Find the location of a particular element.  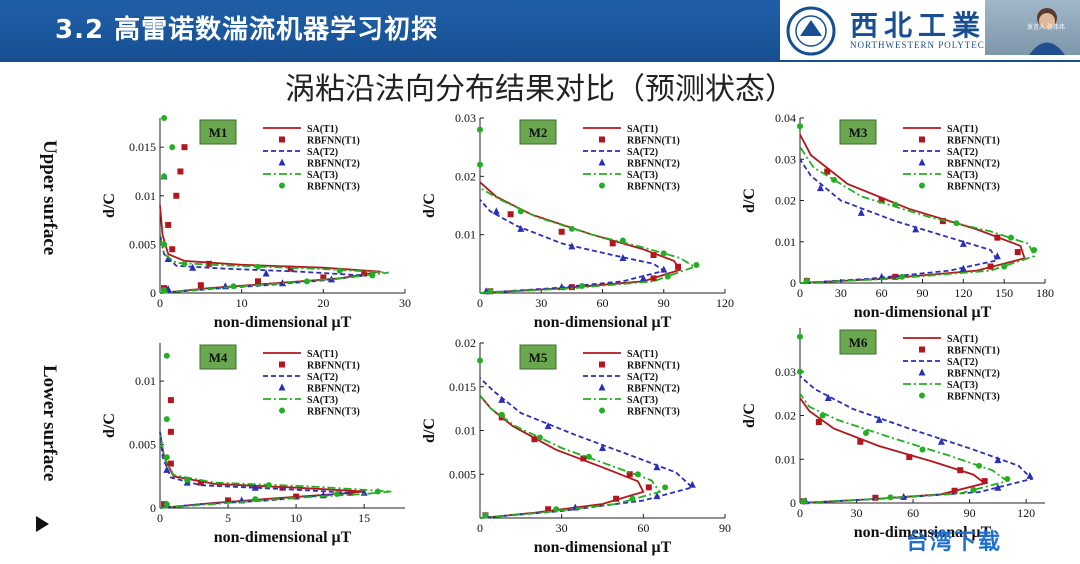

legend-circle-icon is located at coordinates (282, 185).